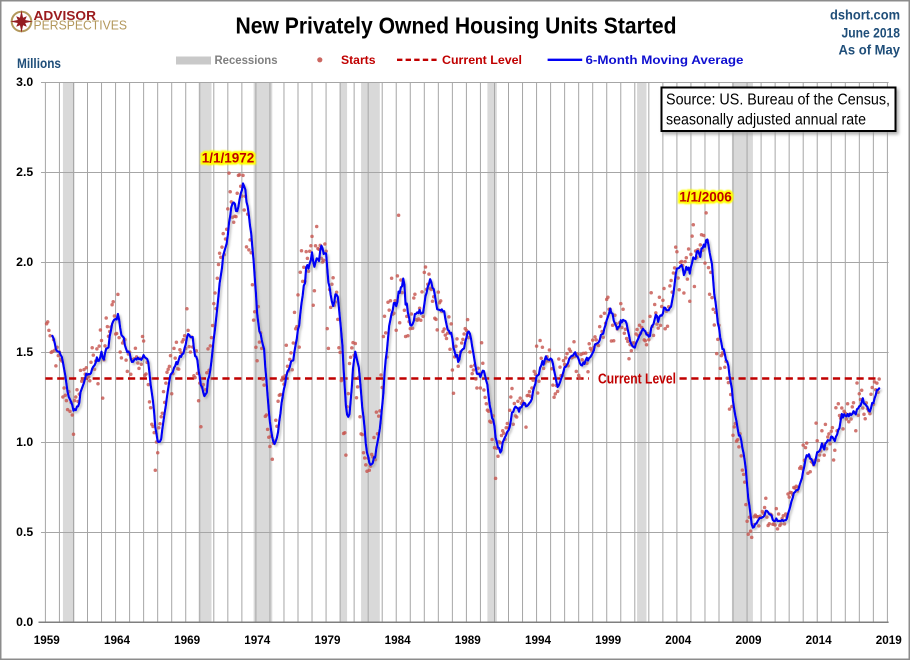  What do you see at coordinates (24, 443) in the screenshot?
I see `svg-text: 1.0` at bounding box center [24, 443].